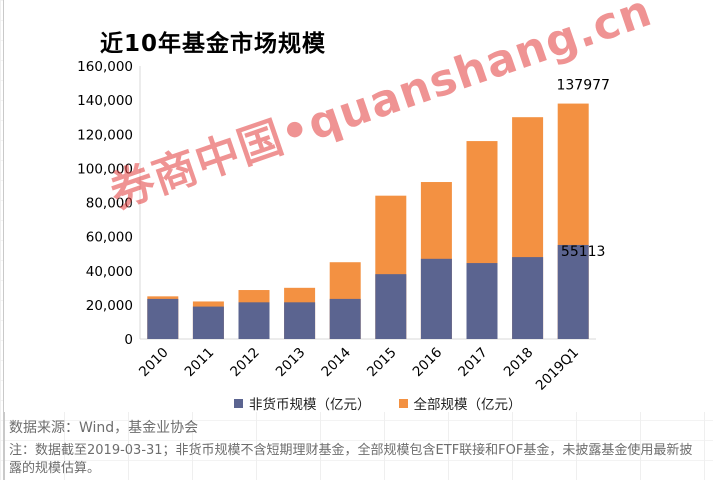 This screenshot has height=480, width=713. What do you see at coordinates (345, 318) in the screenshot?
I see `bar-non-money-2014` at bounding box center [345, 318].